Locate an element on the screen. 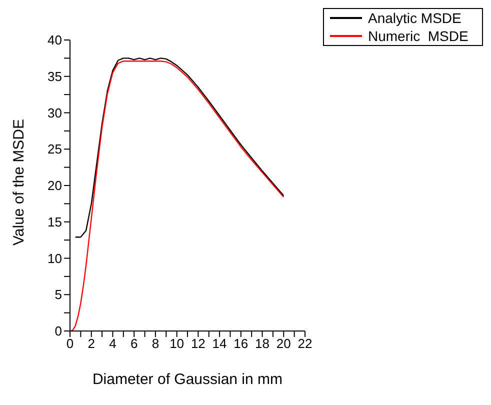  y-tick-label: 15 is located at coordinates (55, 222).